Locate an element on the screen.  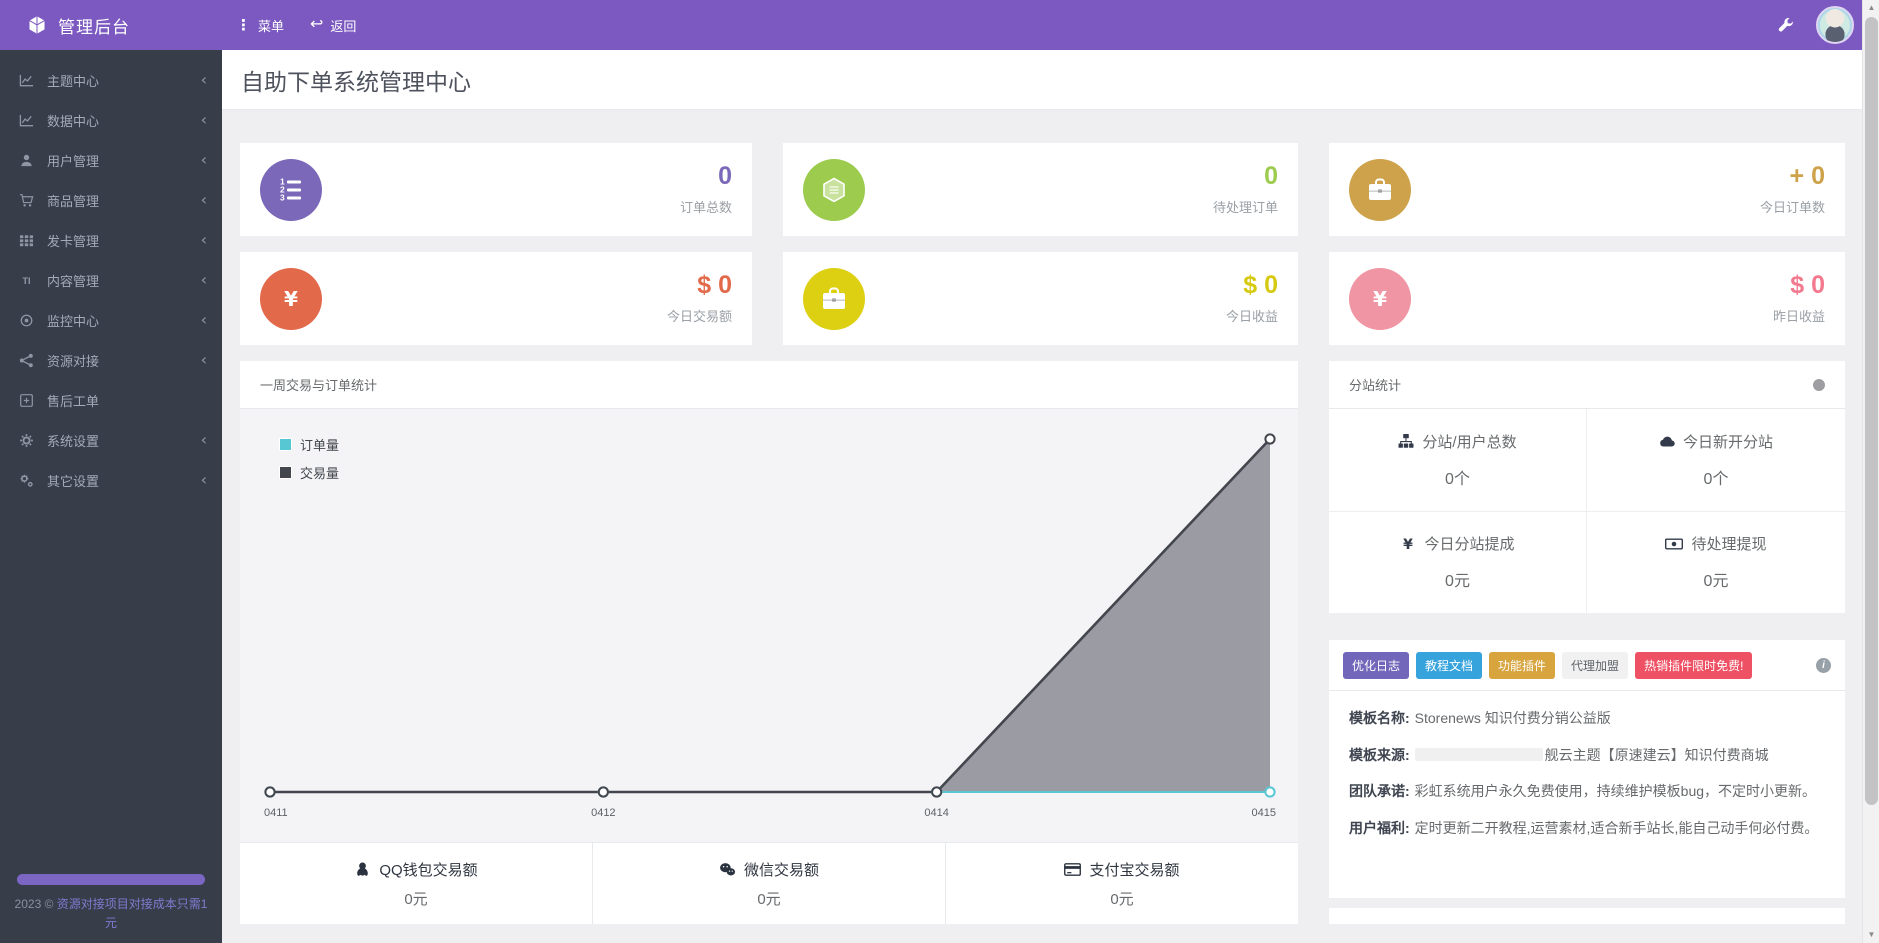
stat-card-today-volume: ¥ $ 0 今日交易额 is located at coordinates (496, 298).